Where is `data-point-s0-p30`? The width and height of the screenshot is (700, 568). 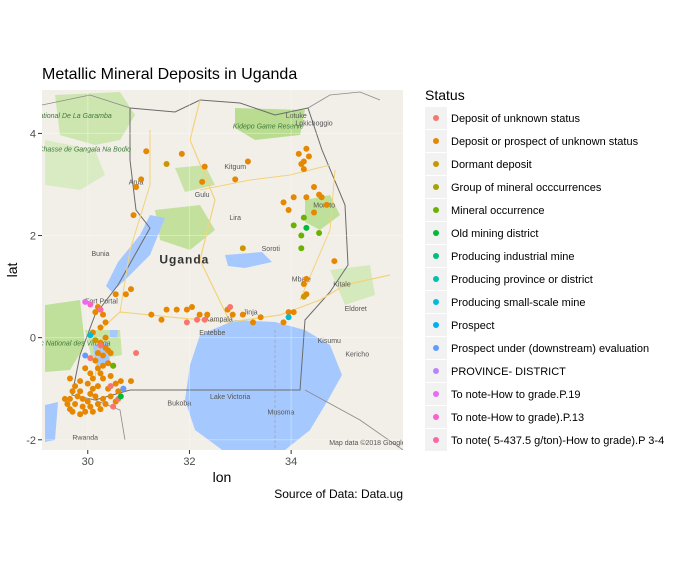
data-point-s0-p30 is located at coordinates (283, 322).